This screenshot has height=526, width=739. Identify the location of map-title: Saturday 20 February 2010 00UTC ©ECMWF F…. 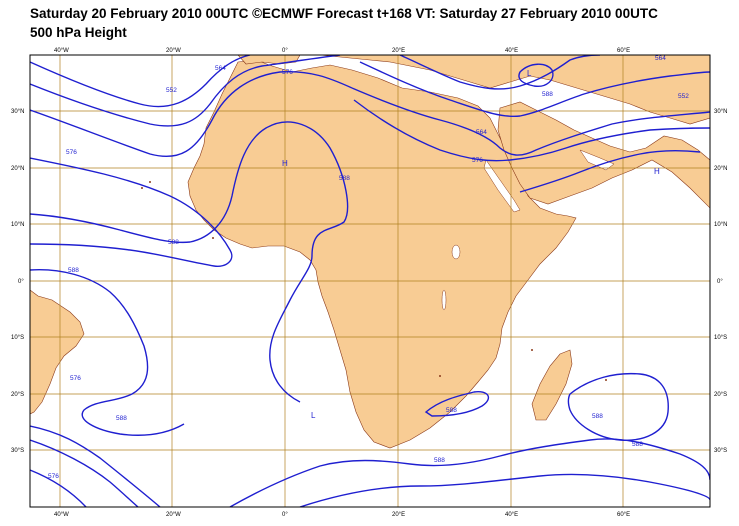
(344, 13).